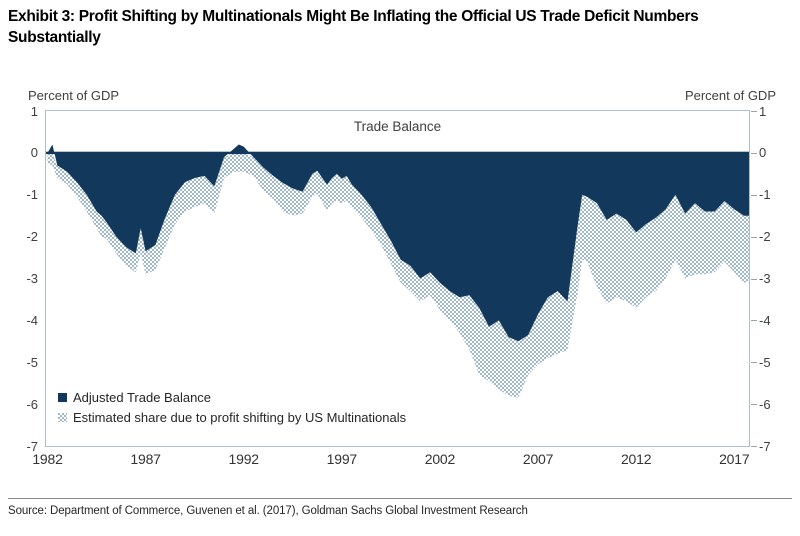  Describe the element at coordinates (54, 37) in the screenshot. I see `exhibit-title-line2: Substantially` at that location.